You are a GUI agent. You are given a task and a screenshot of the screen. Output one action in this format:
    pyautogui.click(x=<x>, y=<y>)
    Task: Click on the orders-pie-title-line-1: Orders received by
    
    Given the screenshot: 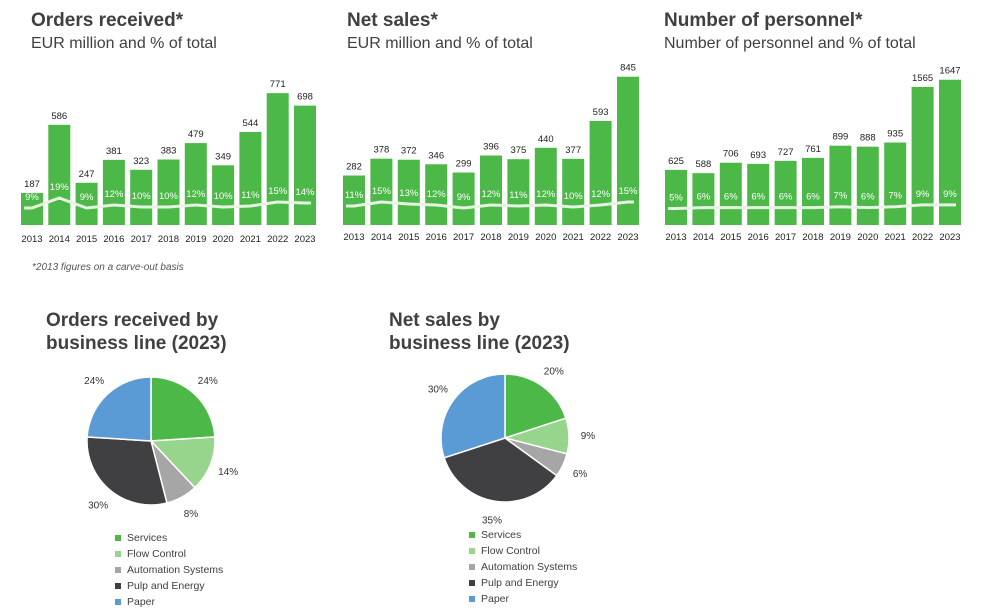 What is the action you would take?
    pyautogui.click(x=132, y=320)
    